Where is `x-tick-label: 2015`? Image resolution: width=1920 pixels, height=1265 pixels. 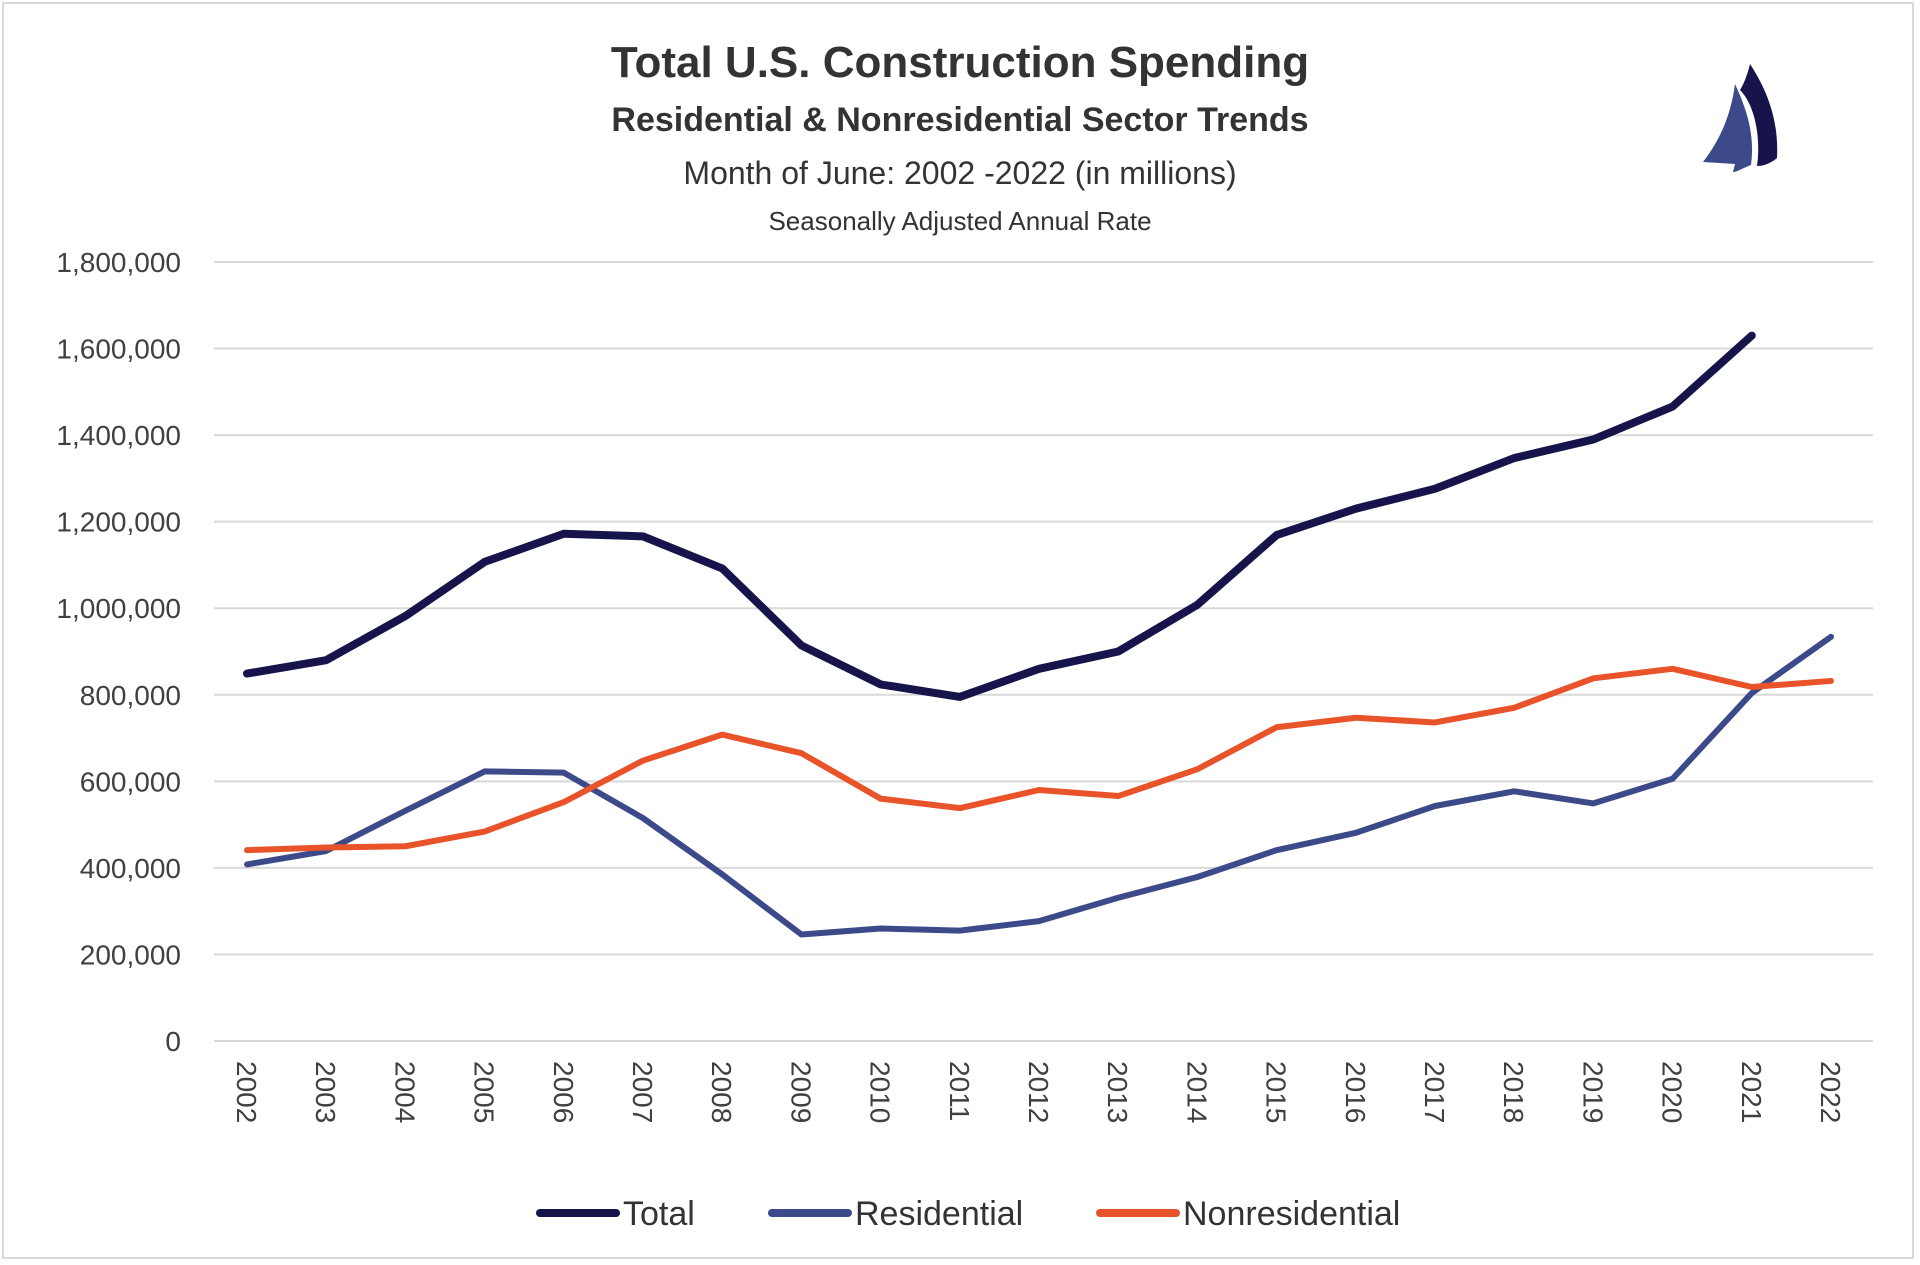
x-tick-label: 2015 is located at coordinates (1276, 1092).